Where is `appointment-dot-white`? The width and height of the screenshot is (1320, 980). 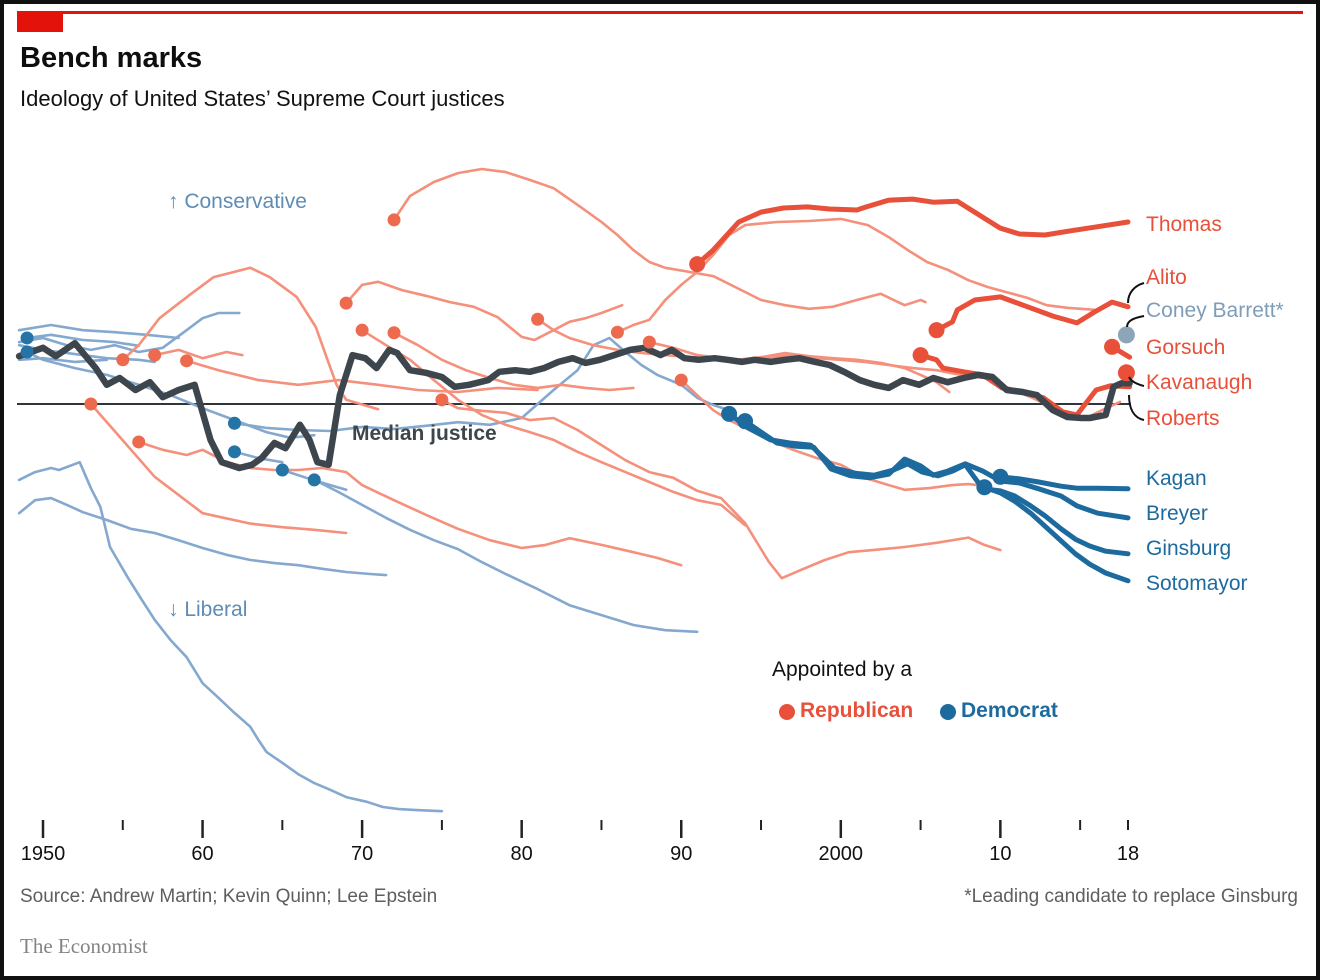
appointment-dot-white is located at coordinates (234, 423).